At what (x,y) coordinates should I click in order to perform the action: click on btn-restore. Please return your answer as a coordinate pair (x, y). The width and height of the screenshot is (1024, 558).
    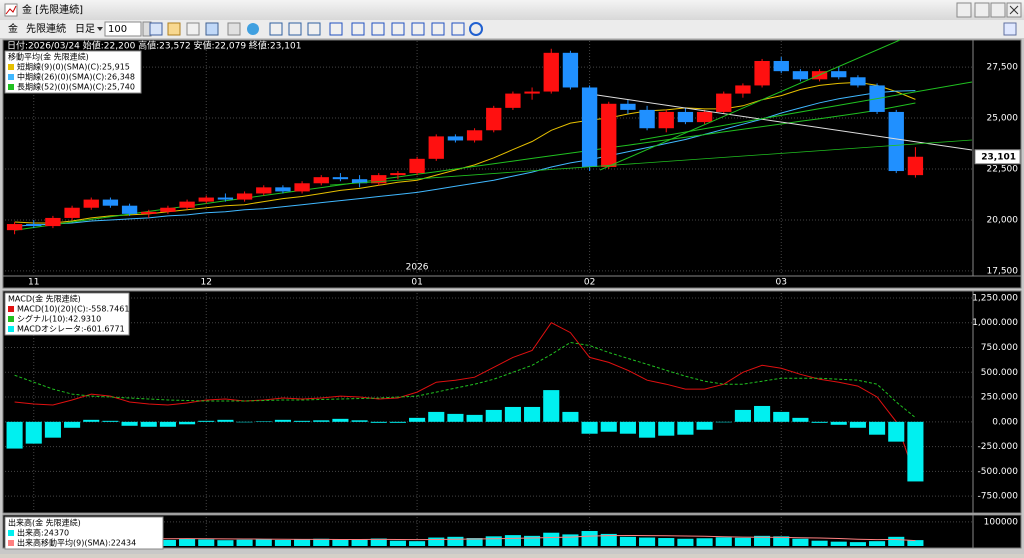
    Looking at the image, I should click on (964, 10).